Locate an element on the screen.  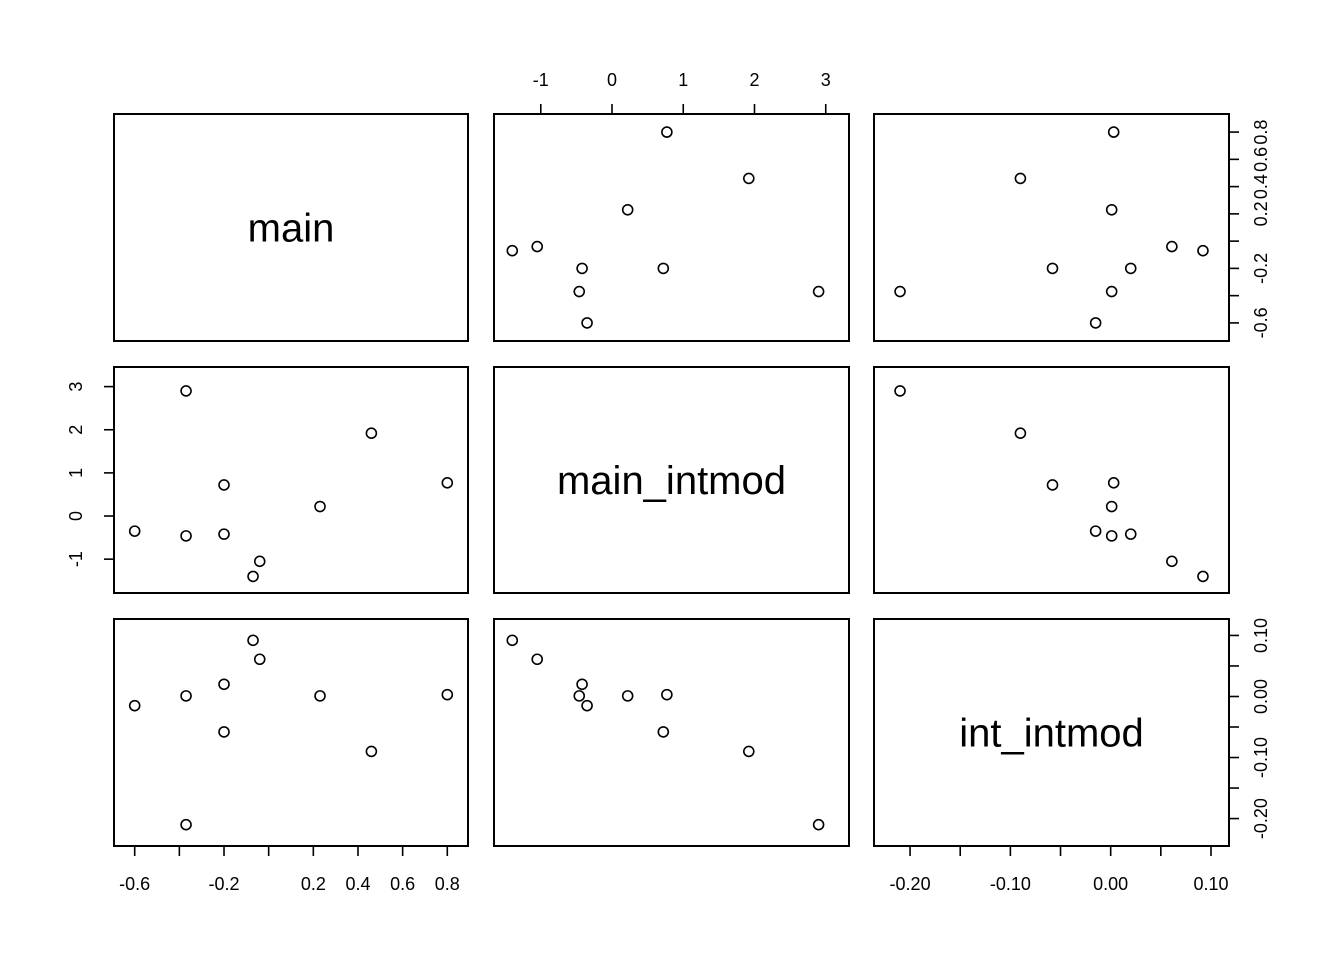
tick-label-right-int_intmod: 0.00 is located at coordinates (1261, 696).